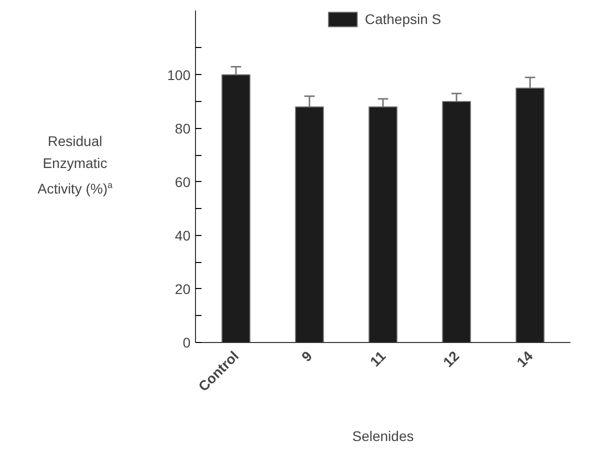 This screenshot has height=452, width=594. Describe the element at coordinates (74, 165) in the screenshot. I see `y-axis-title: Residual Enzymatic Activity (%)$^{a}$` at that location.